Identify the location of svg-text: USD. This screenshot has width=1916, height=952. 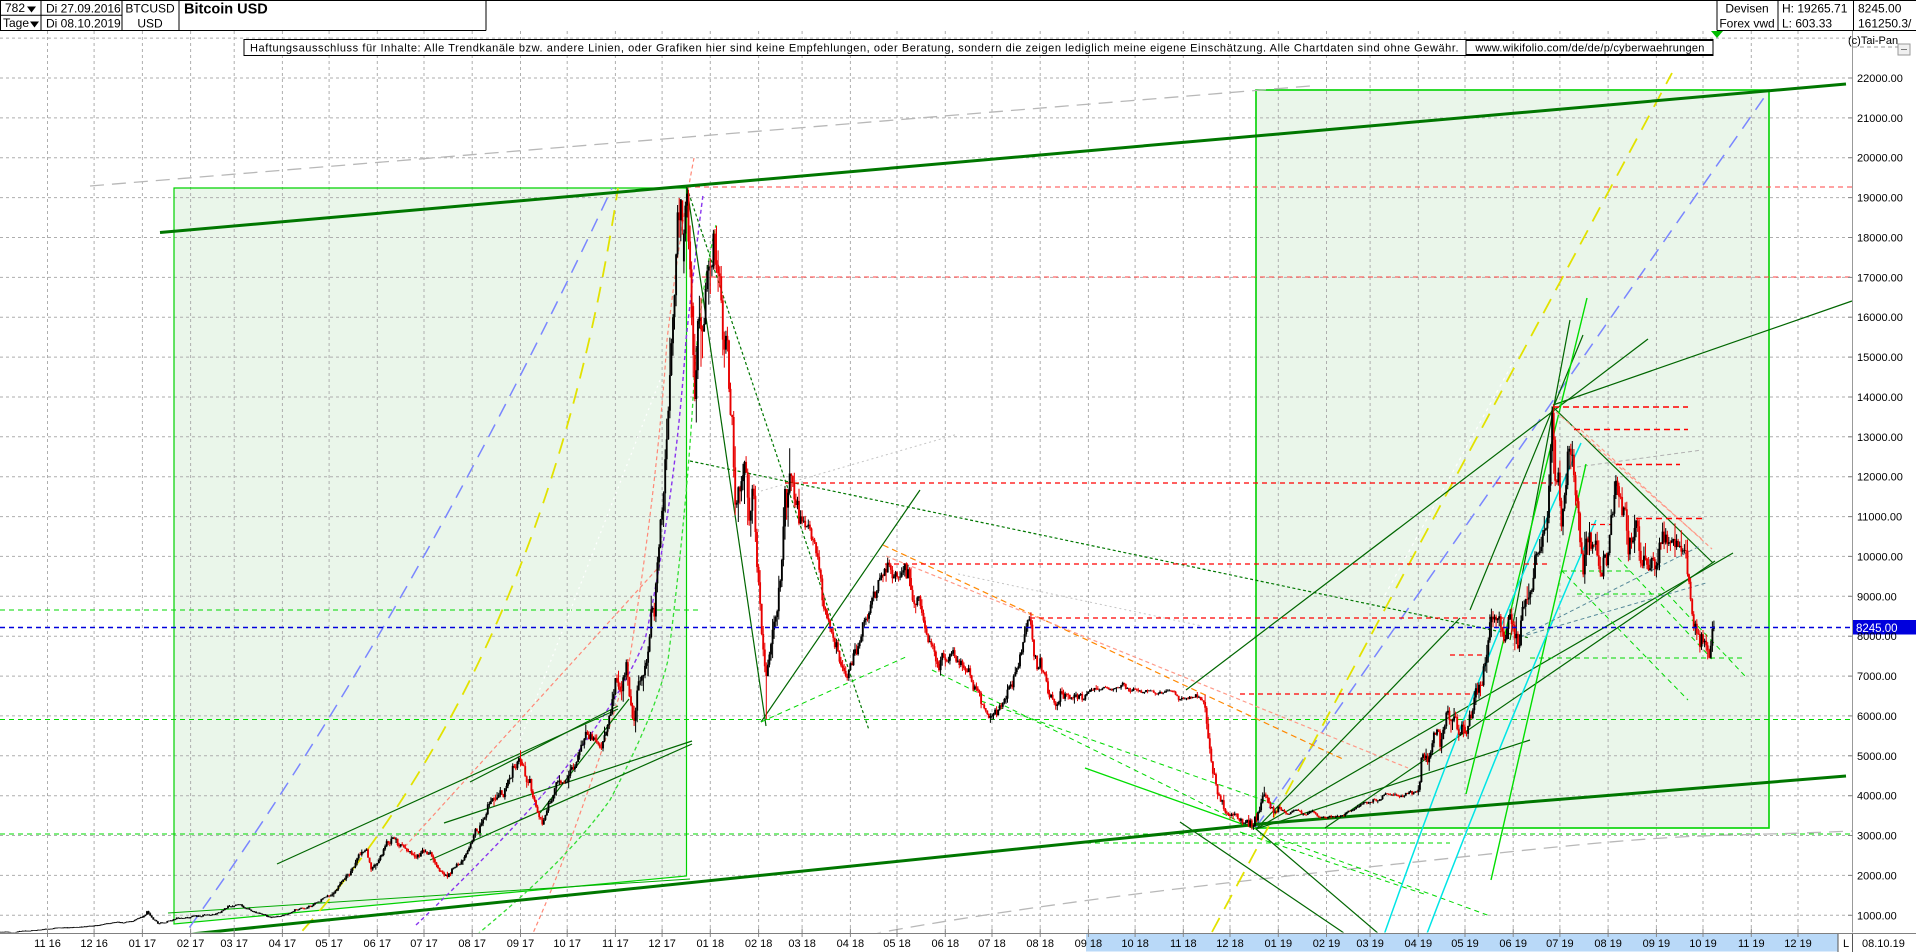
(150, 24).